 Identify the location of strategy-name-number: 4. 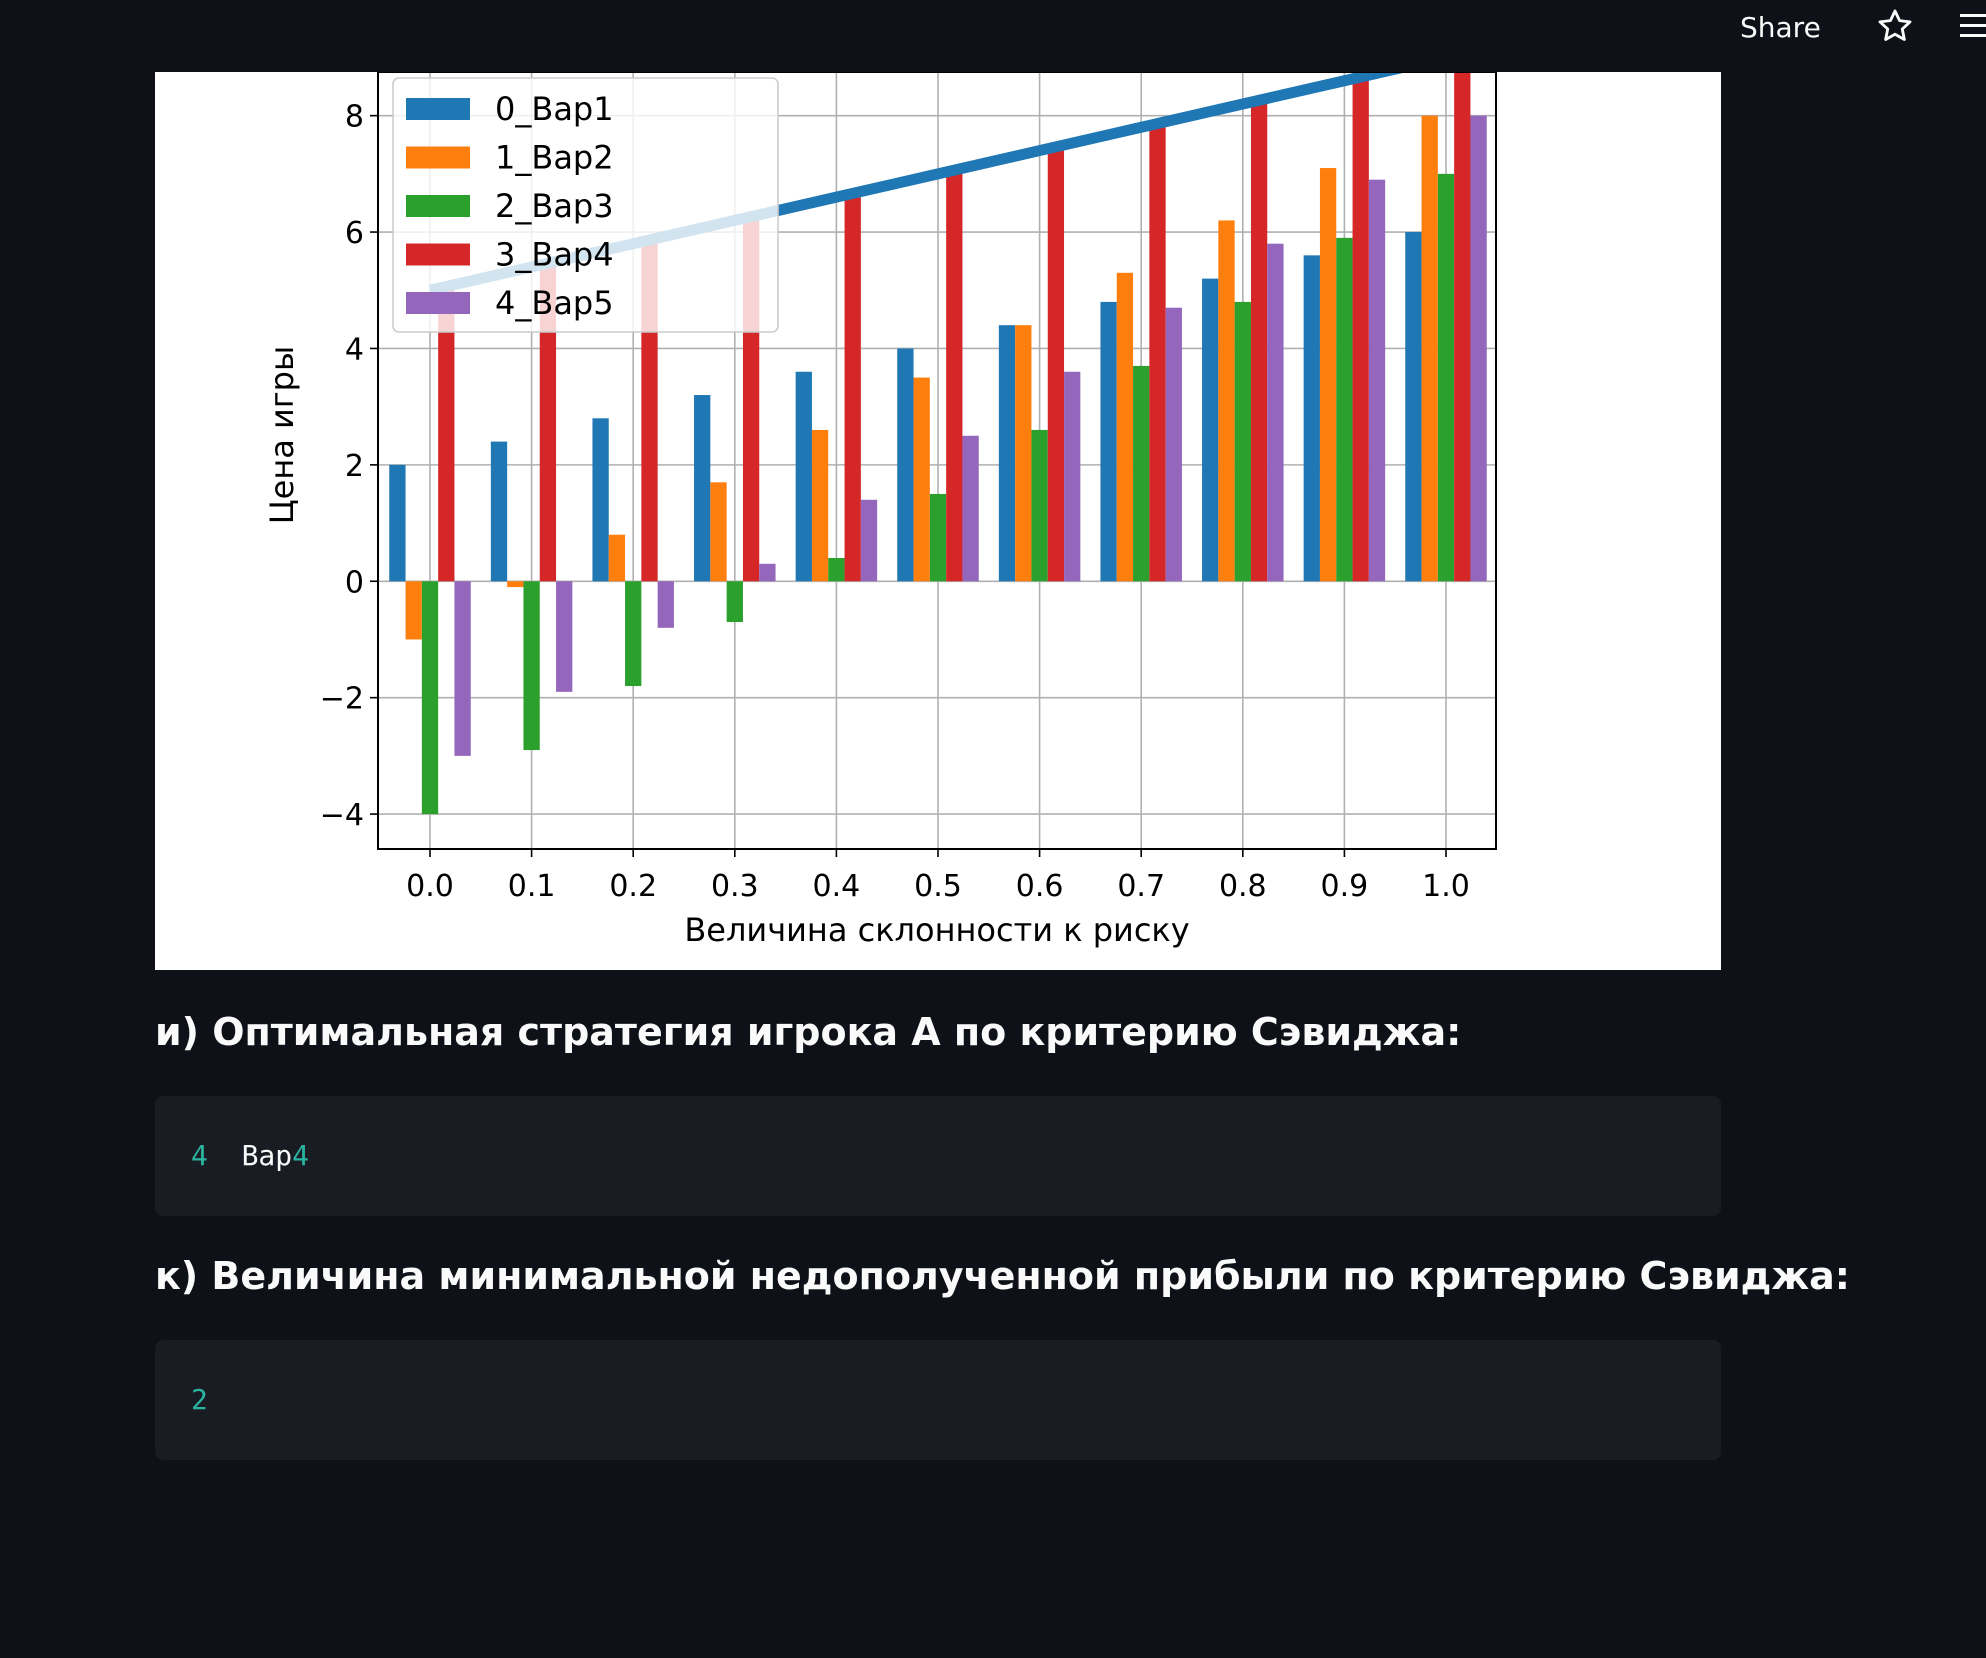
(301, 1155).